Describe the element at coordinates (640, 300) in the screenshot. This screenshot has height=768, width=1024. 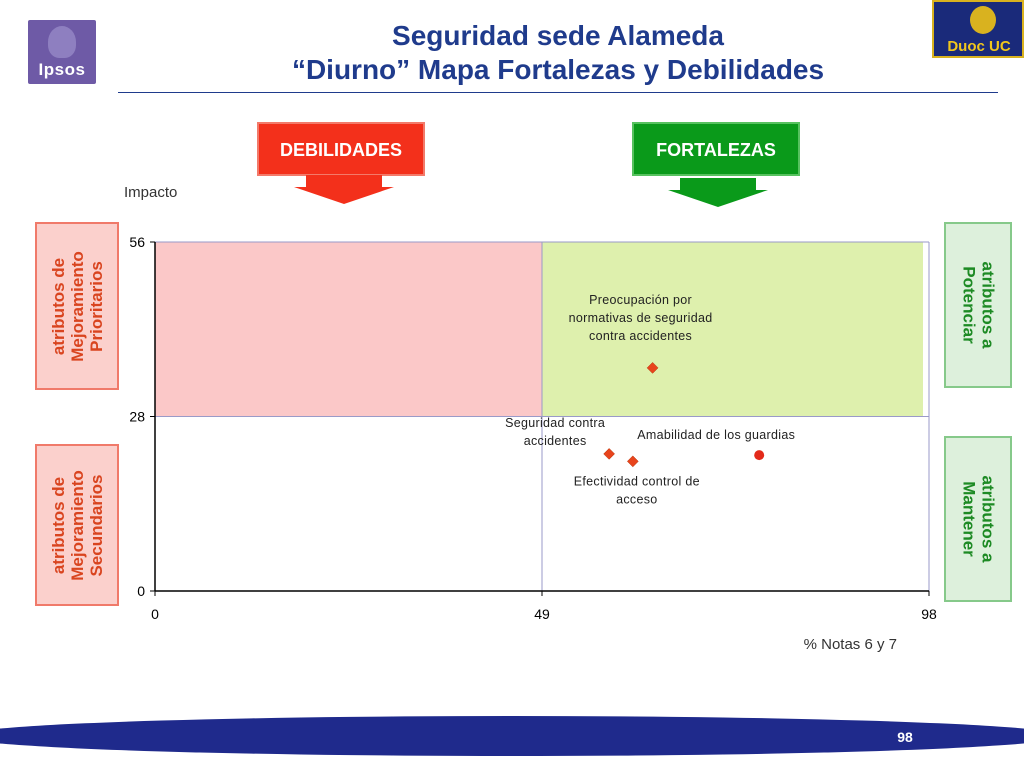
I see `data-point-label: Preocupación por` at that location.